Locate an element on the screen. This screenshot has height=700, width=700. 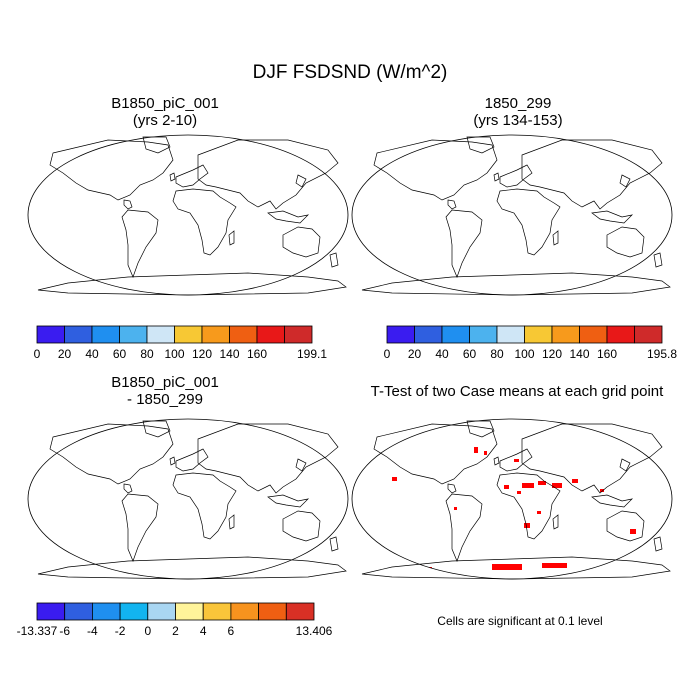
map-case1 is located at coordinates (188, 215).